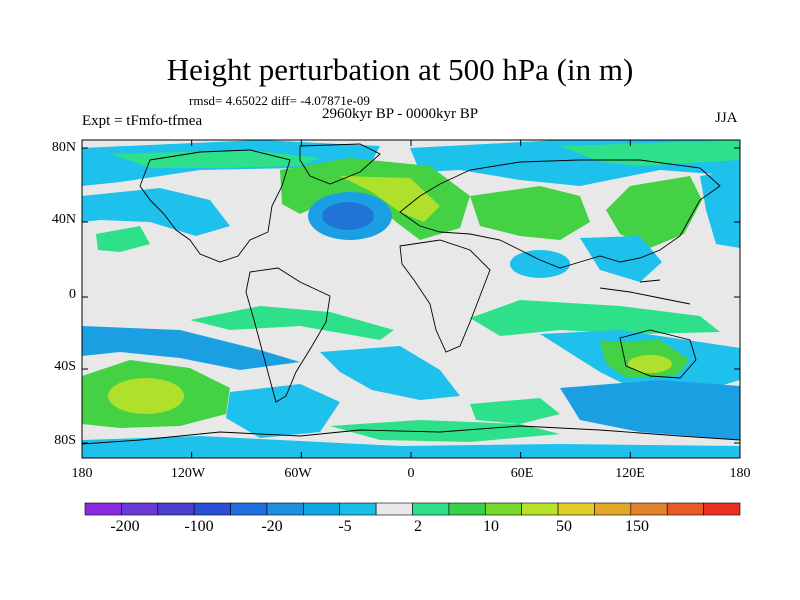 The width and height of the screenshot is (800, 600). I want to click on contour-green-antarctic, so click(445, 431).